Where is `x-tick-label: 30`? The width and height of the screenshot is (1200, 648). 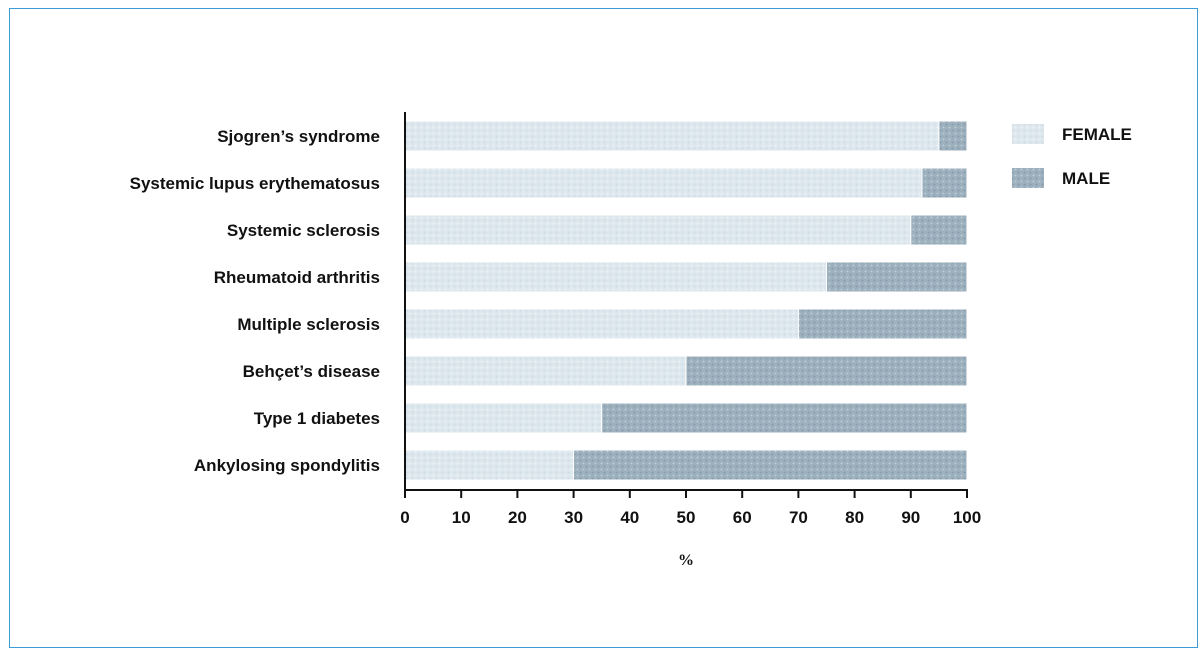 x-tick-label: 30 is located at coordinates (573, 517).